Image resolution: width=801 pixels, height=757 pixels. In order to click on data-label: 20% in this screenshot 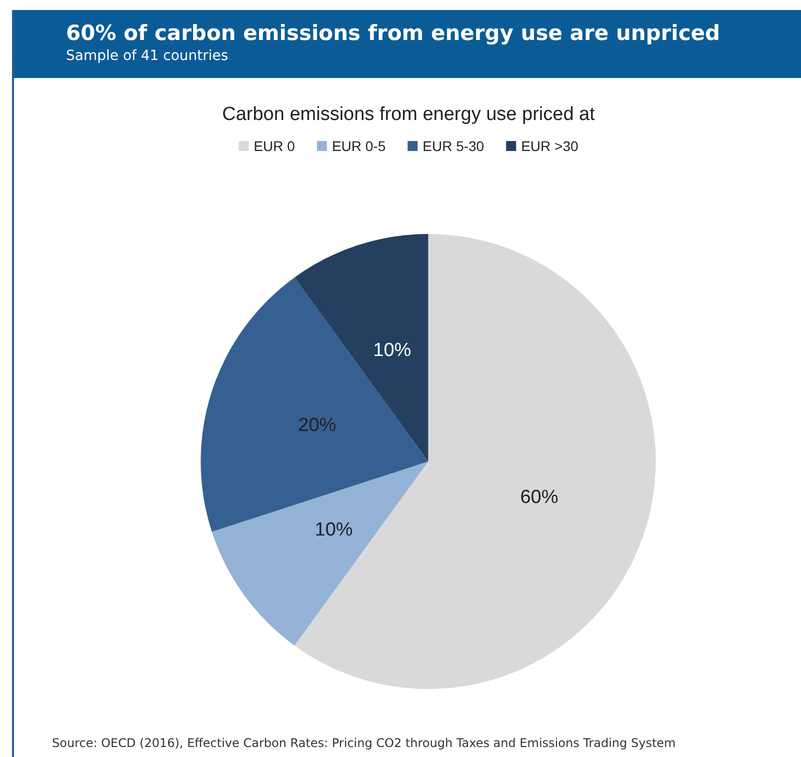, I will do `click(317, 425)`.